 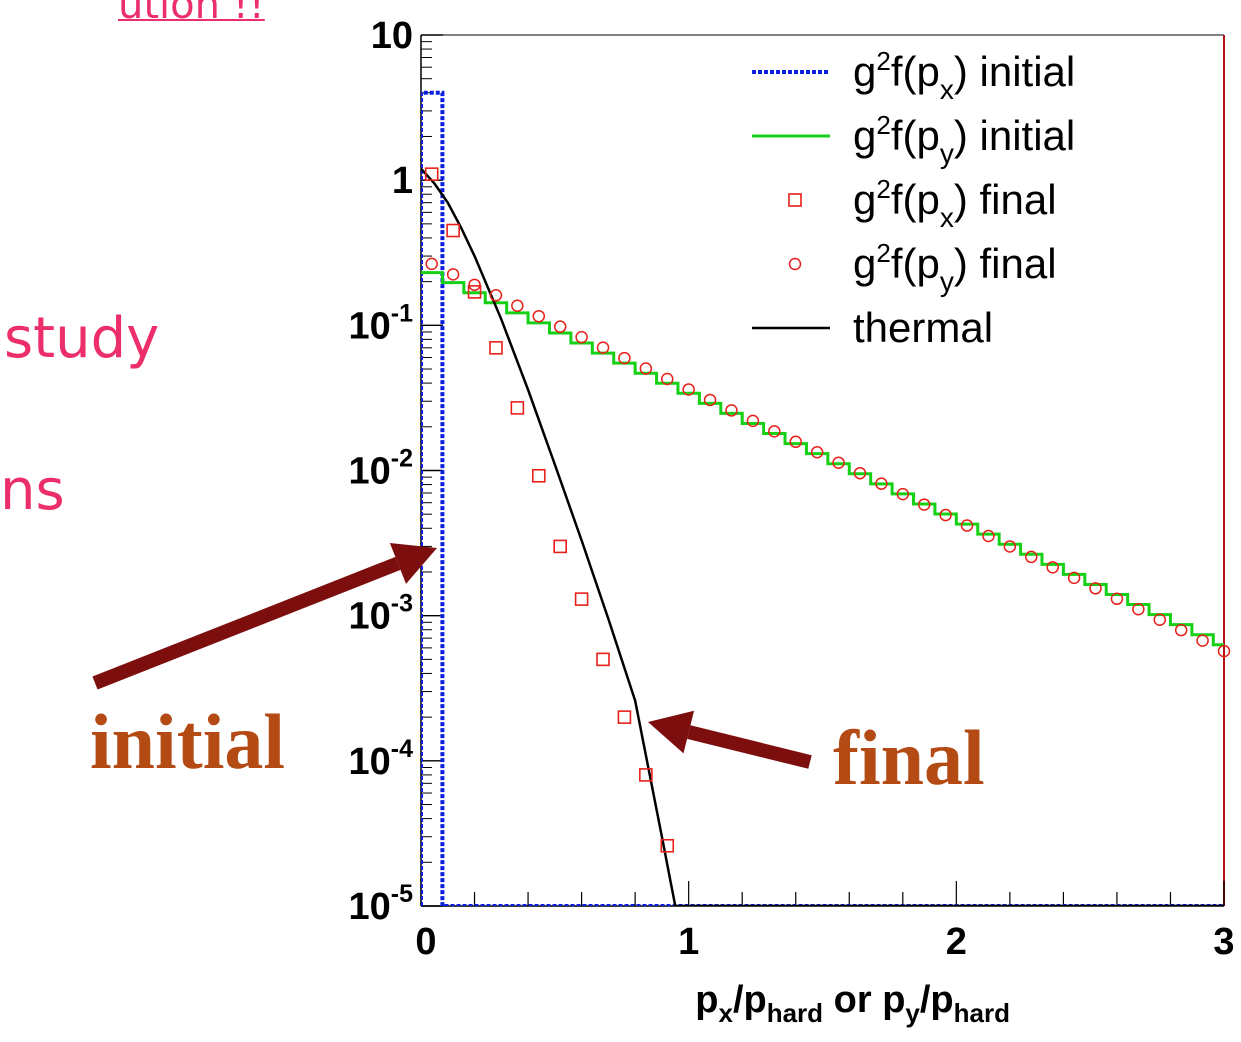 What do you see at coordinates (380, 759) in the screenshot?
I see `y-tick-label: 10⁻⁴` at bounding box center [380, 759].